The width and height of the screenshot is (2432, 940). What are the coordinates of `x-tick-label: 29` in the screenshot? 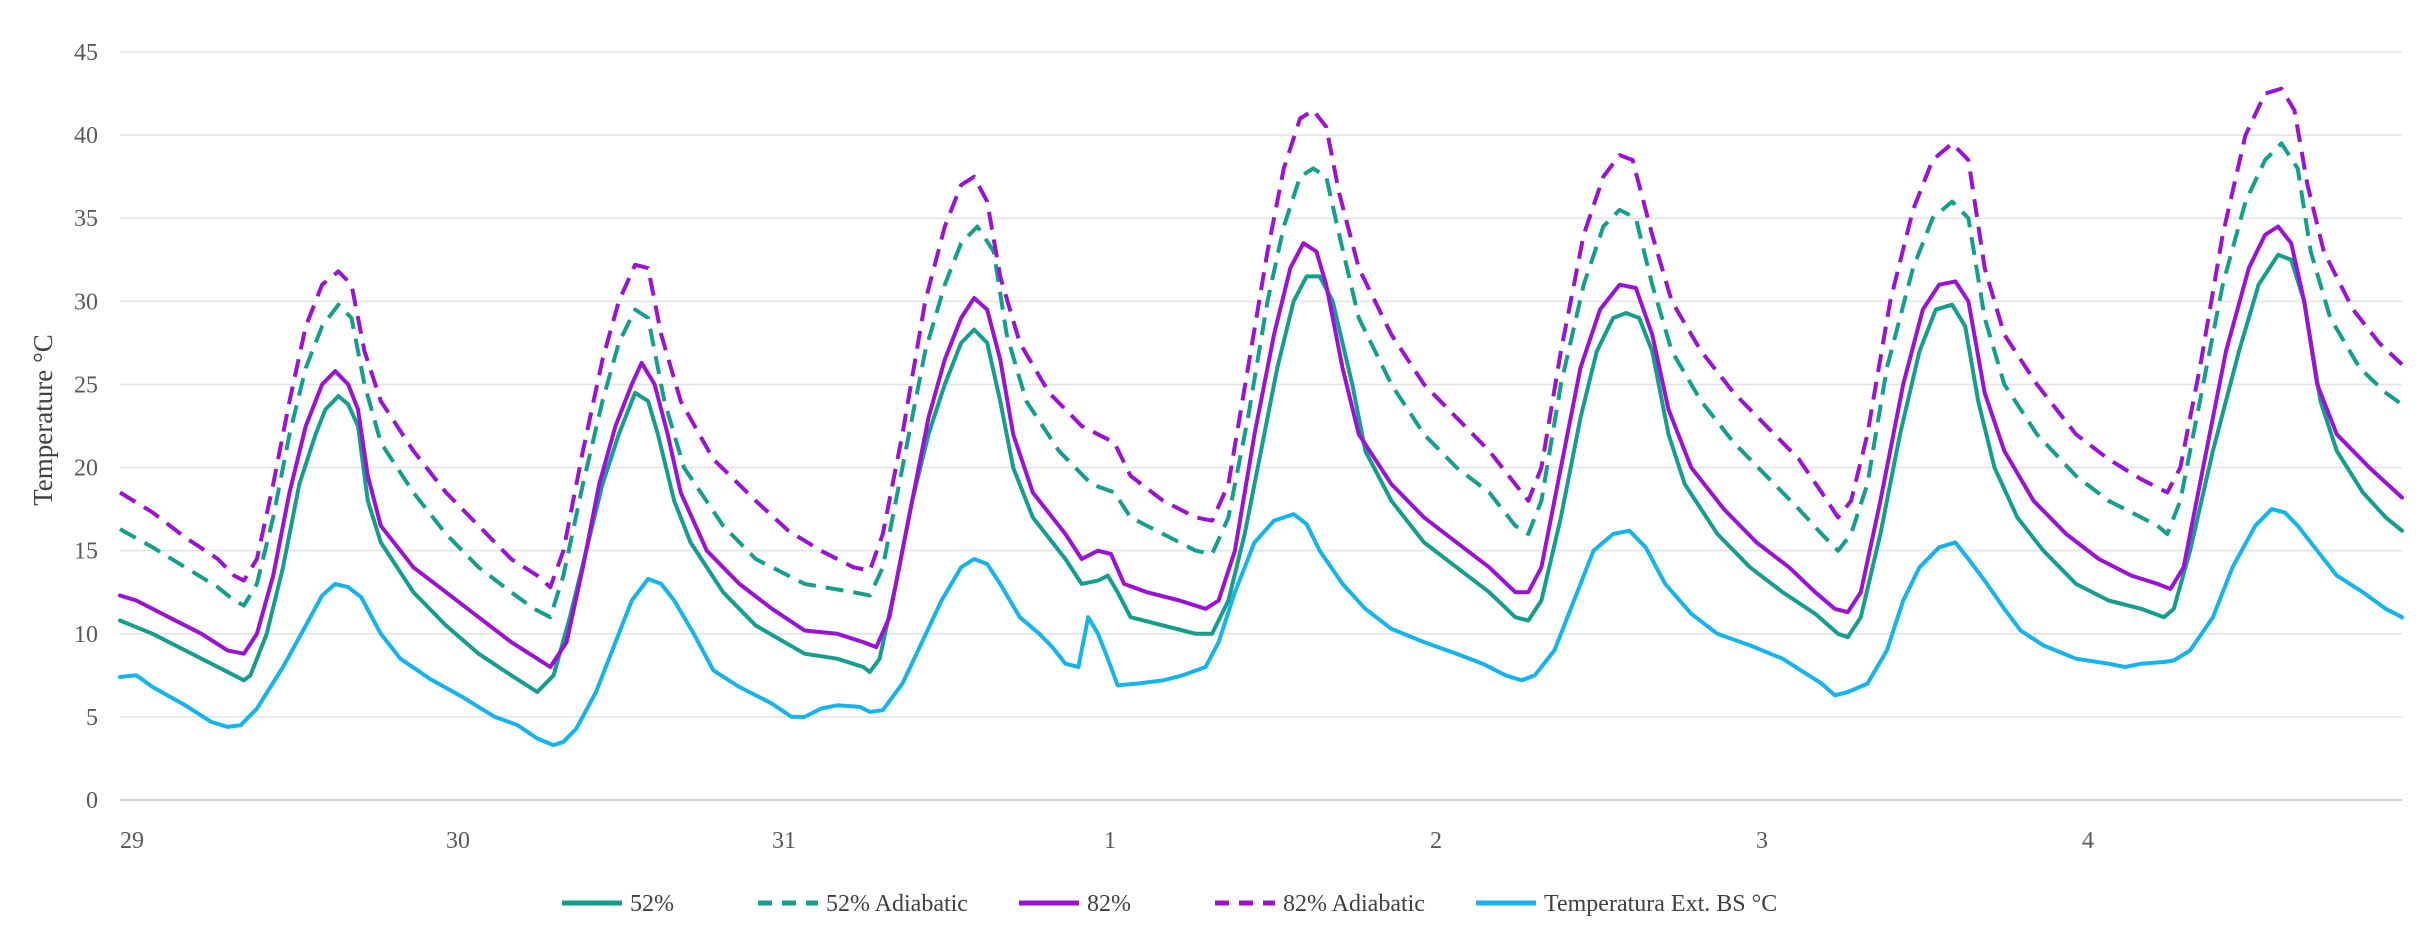 It's located at (132, 841).